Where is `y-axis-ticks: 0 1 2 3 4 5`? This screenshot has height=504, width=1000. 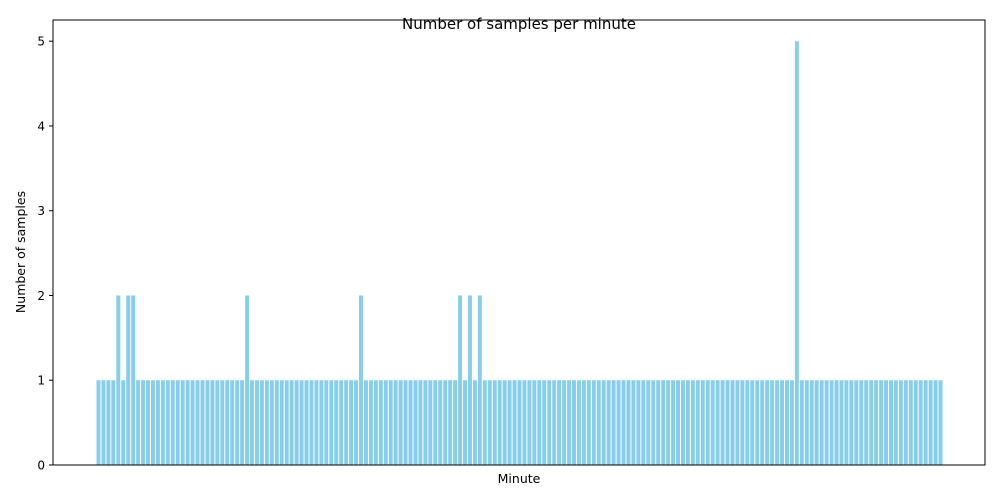
y-axis-ticks: 0 1 2 3 4 5 is located at coordinates (45, 254).